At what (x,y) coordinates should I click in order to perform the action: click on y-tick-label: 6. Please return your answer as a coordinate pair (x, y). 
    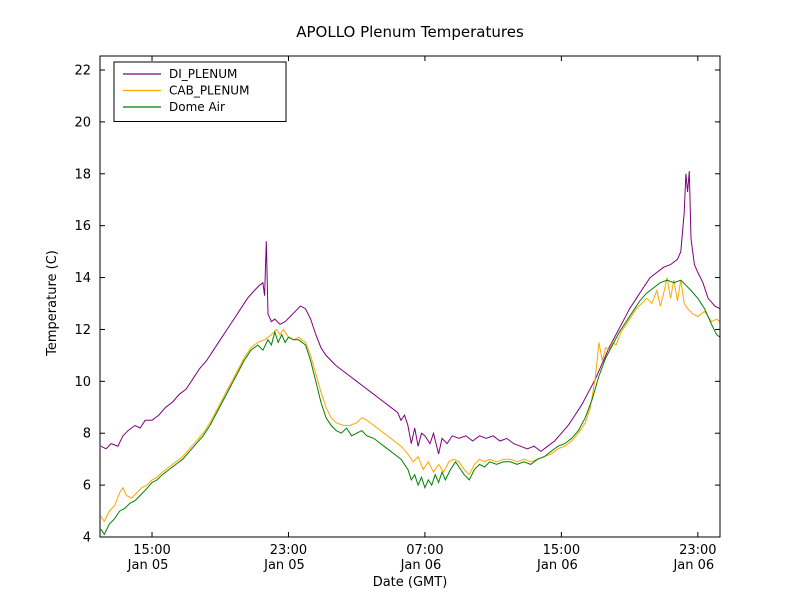
    Looking at the image, I should click on (87, 486).